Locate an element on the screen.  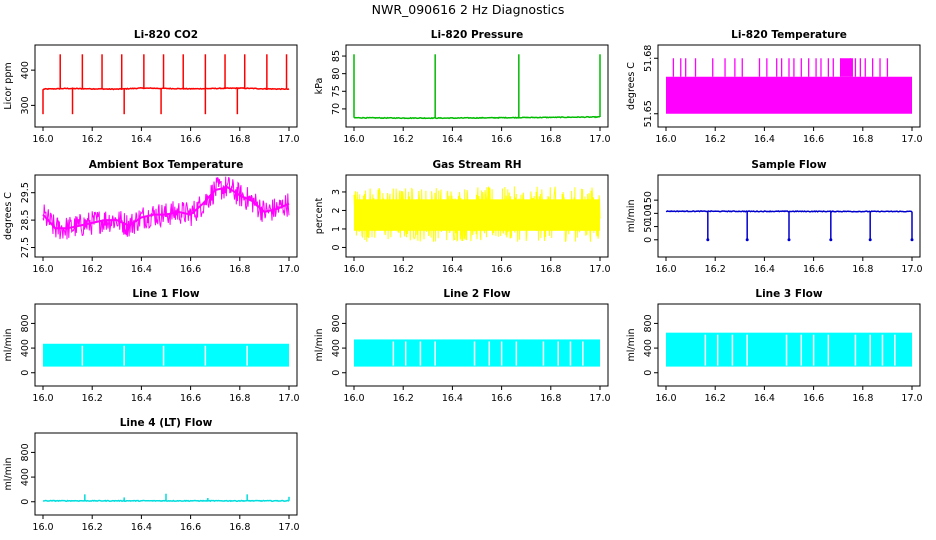
y-tick-label: 85 is located at coordinates (336, 56).